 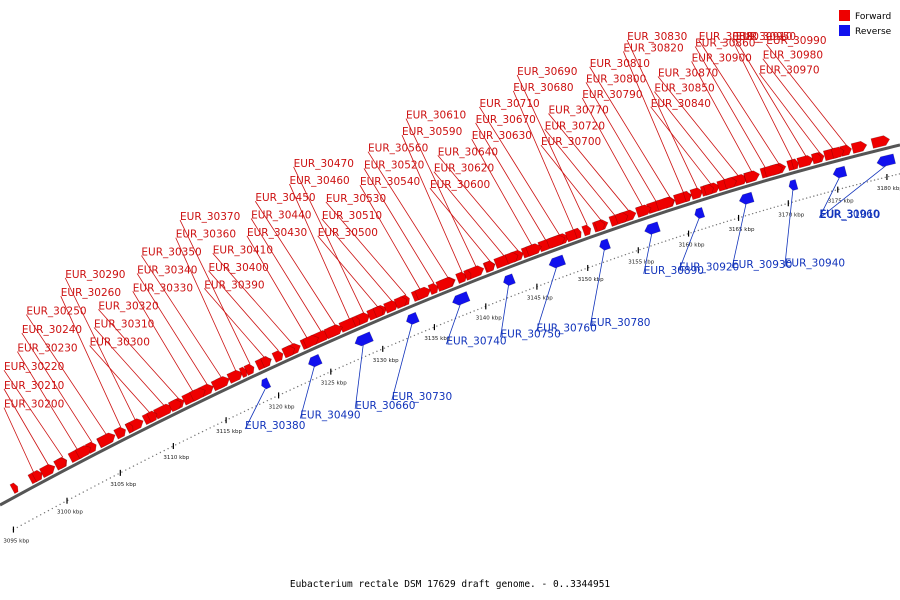 I want to click on forward-gene-label: EUR_30810, so click(x=620, y=64).